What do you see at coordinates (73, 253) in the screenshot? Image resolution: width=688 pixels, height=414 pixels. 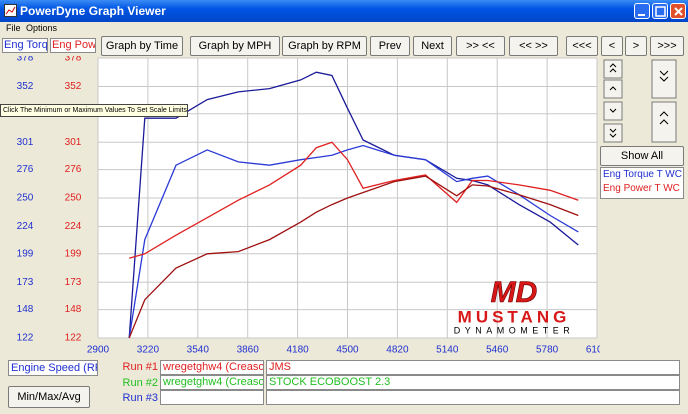 I see `y2-tick-label: 199` at bounding box center [73, 253].